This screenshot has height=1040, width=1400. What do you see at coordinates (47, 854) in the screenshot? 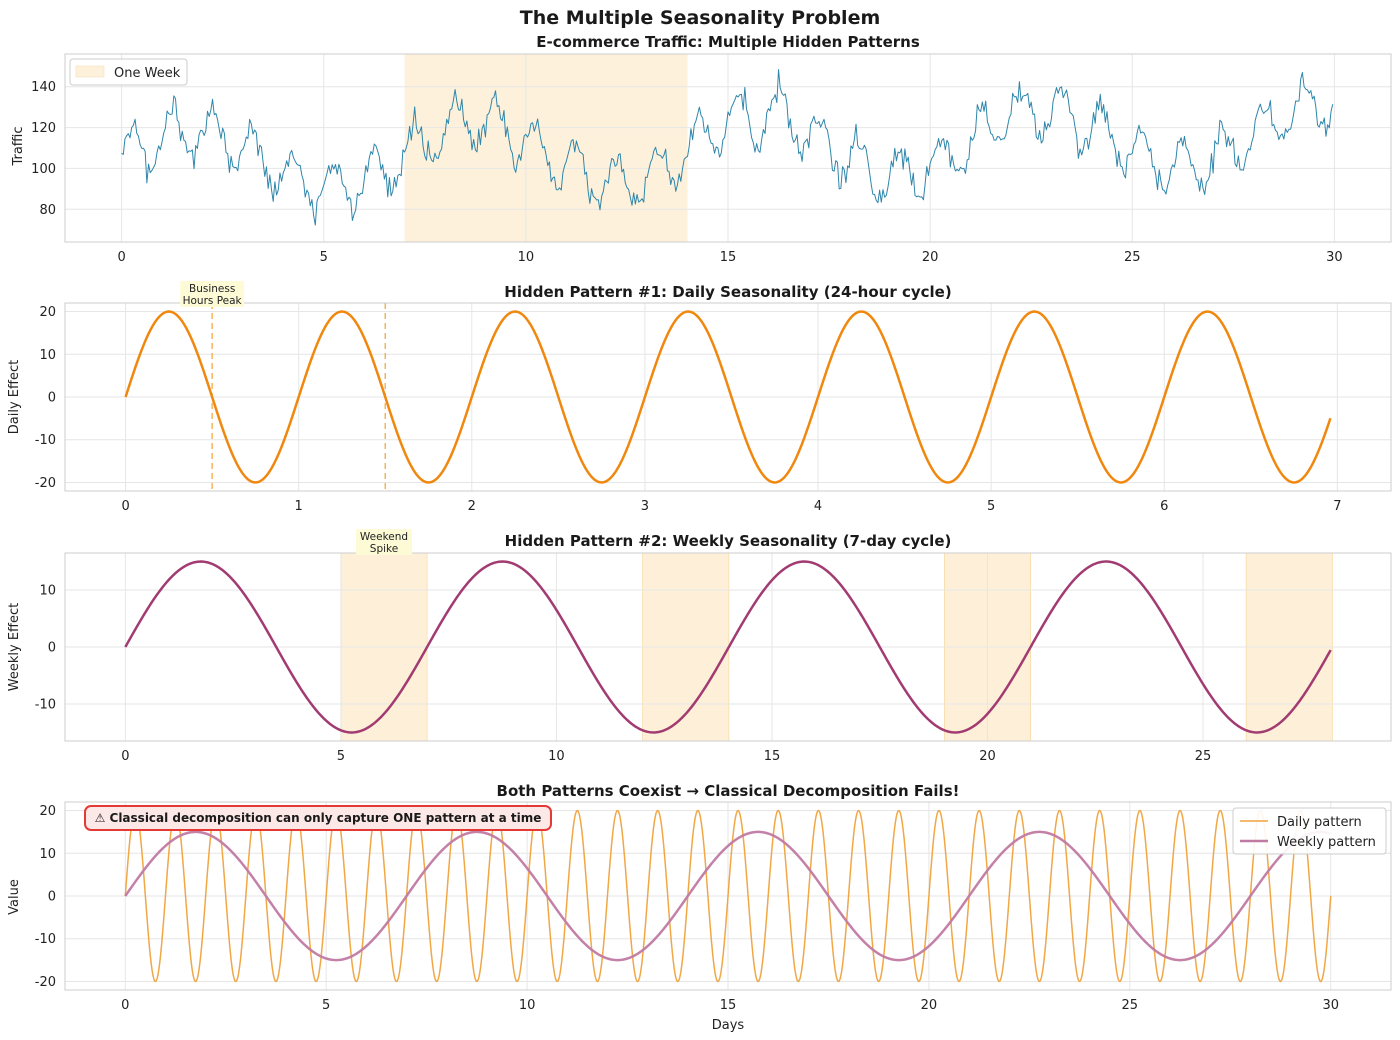
I see `panel-combined-ytick-label: 10` at bounding box center [47, 854].